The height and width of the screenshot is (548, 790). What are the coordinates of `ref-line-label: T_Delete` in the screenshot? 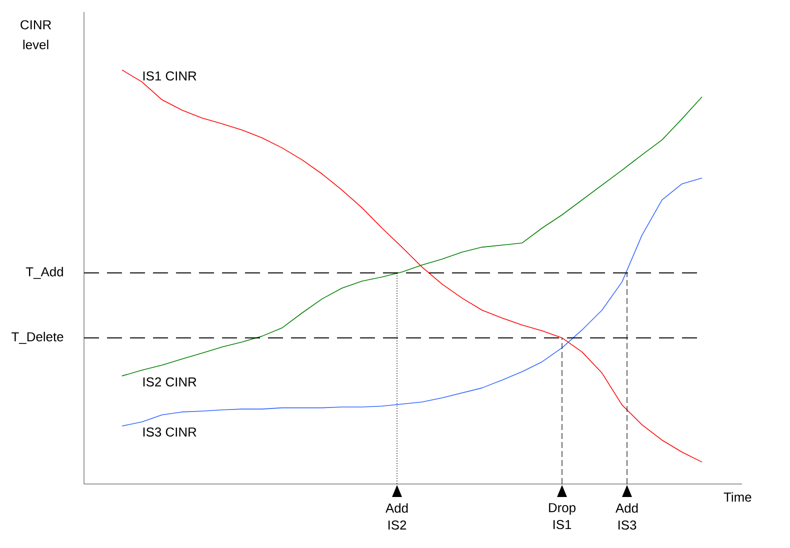 It's located at (38, 338).